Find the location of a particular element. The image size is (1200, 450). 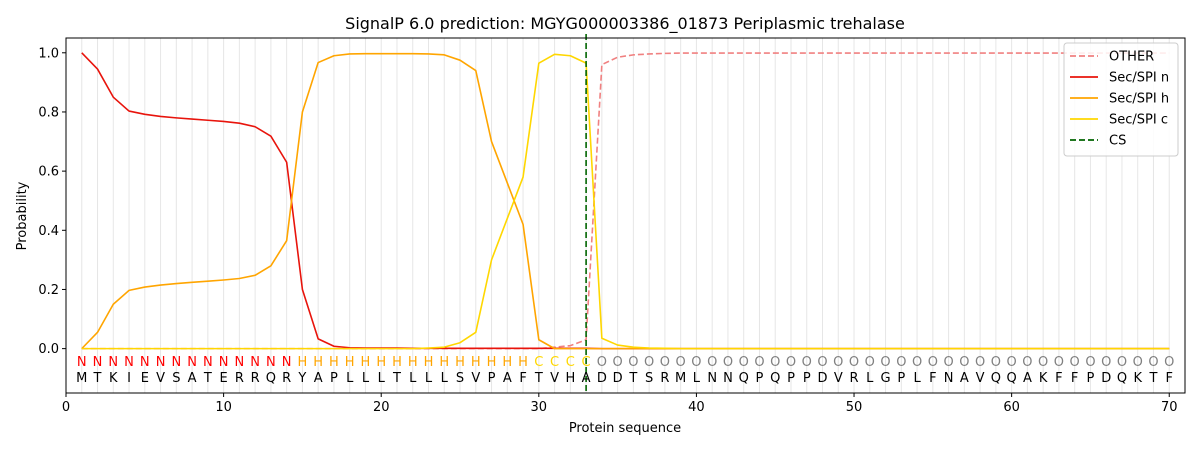

y-tick-label: 0.8 is located at coordinates (48, 112).